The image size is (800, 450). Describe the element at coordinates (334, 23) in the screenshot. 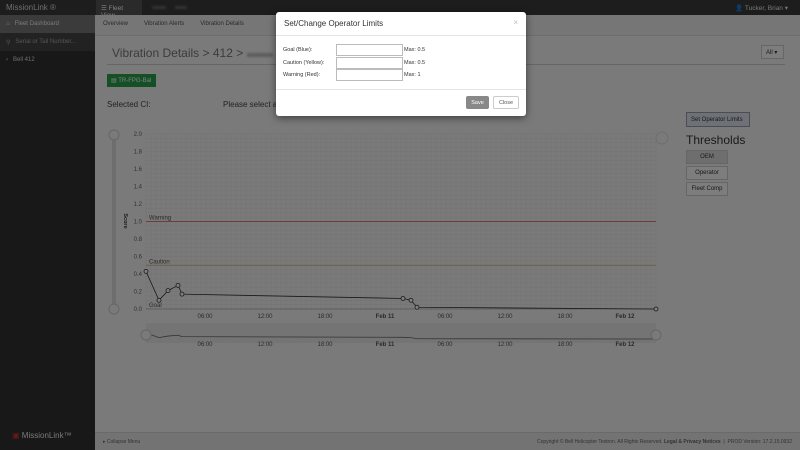

I see `modal-title: Set/Change Operator Limits` at that location.